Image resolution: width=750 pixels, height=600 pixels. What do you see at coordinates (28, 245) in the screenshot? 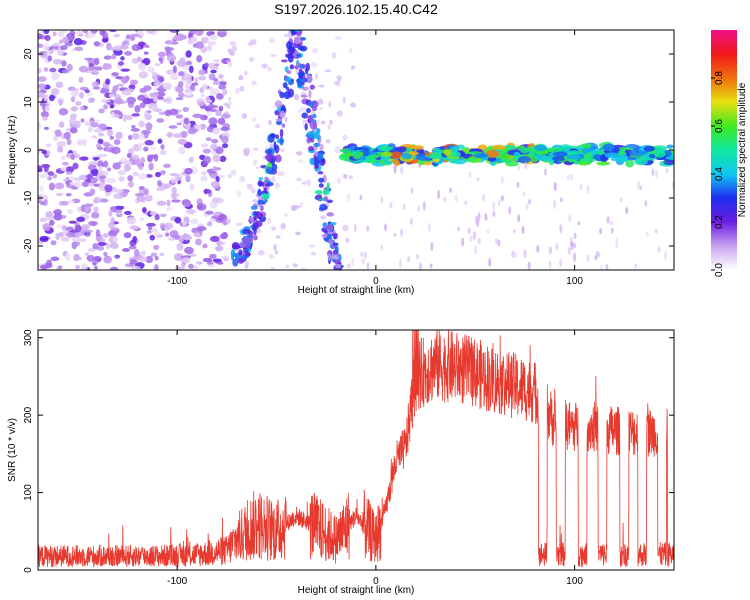
I see `spectrogram-ytick-label: -20` at bounding box center [28, 245].